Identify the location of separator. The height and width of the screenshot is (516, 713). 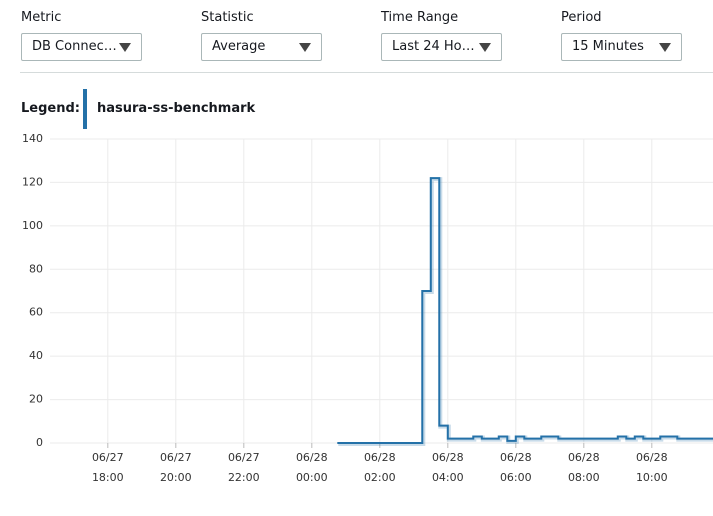
(366, 72).